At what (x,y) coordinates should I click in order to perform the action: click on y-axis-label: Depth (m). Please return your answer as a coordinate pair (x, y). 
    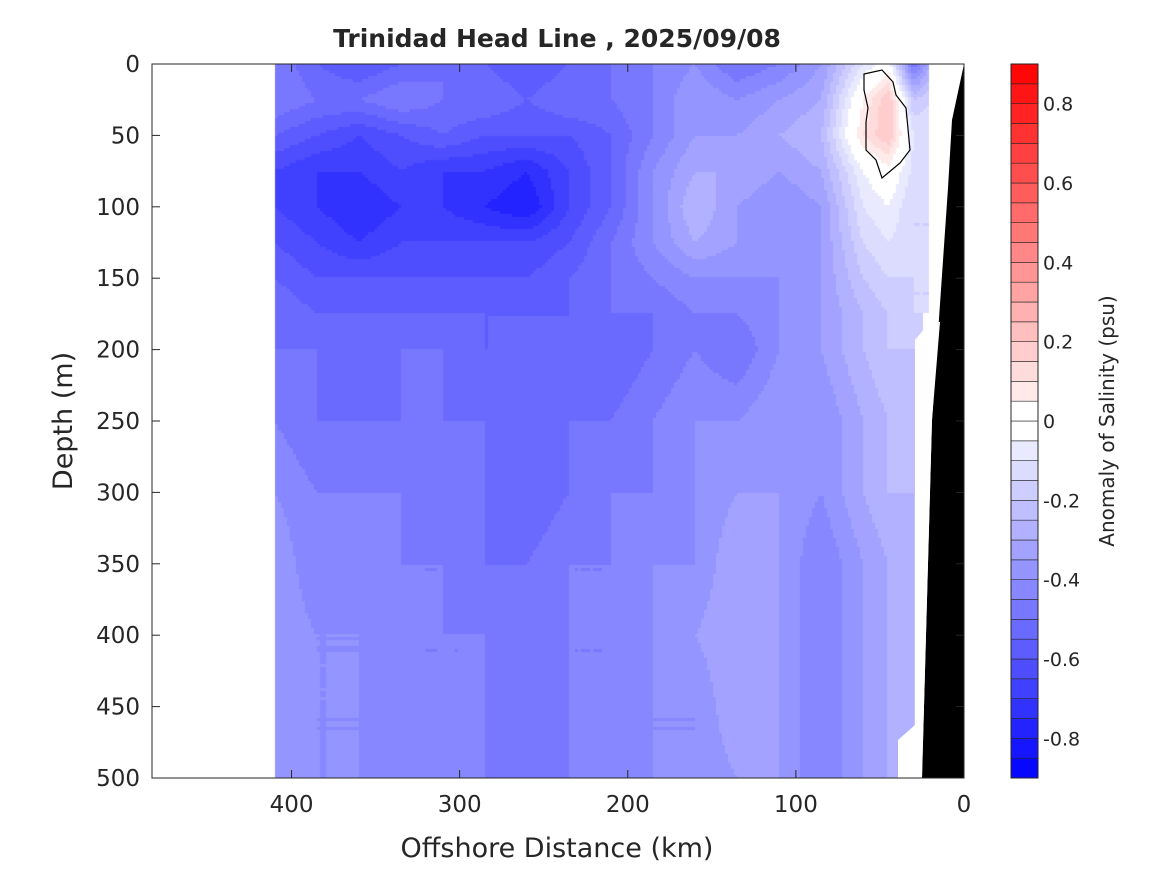
    Looking at the image, I should click on (63, 421).